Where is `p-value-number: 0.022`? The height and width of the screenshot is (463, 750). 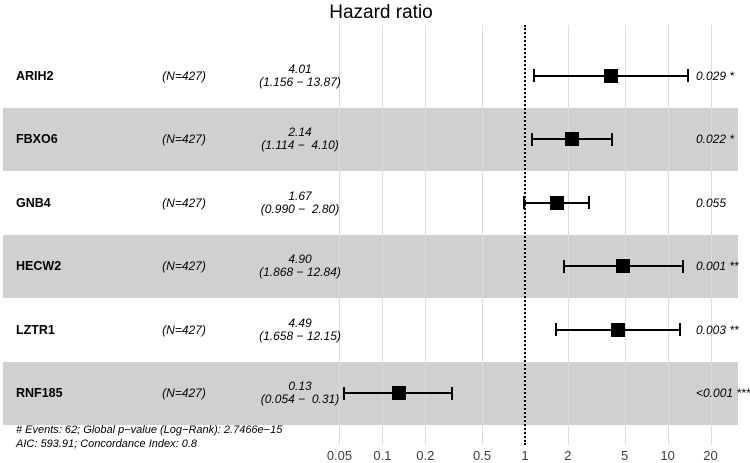 p-value-number: 0.022 is located at coordinates (711, 139).